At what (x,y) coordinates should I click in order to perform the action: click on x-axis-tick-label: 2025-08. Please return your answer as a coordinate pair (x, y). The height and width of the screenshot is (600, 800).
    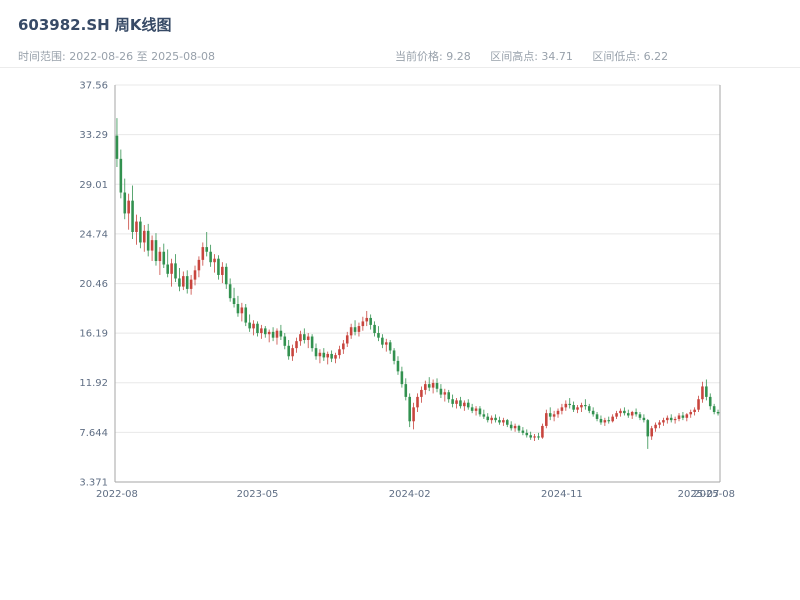
    Looking at the image, I should click on (714, 494).